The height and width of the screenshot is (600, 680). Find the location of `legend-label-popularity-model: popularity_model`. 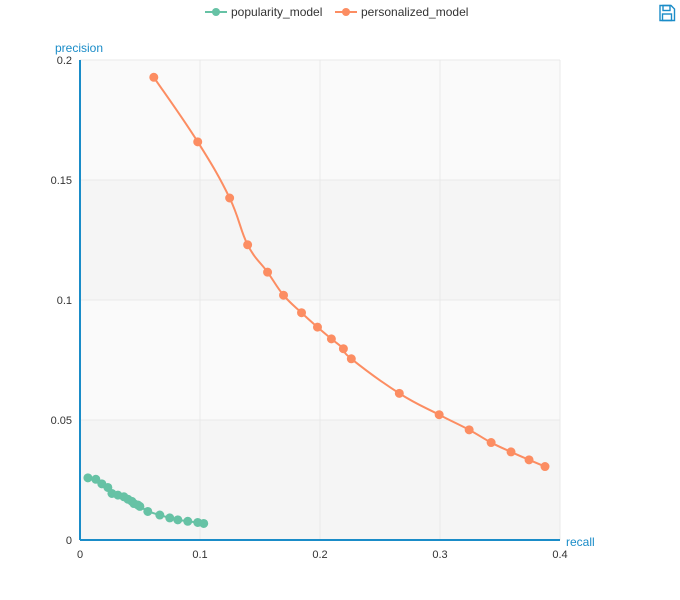

legend-label-popularity-model: popularity_model is located at coordinates (276, 12).